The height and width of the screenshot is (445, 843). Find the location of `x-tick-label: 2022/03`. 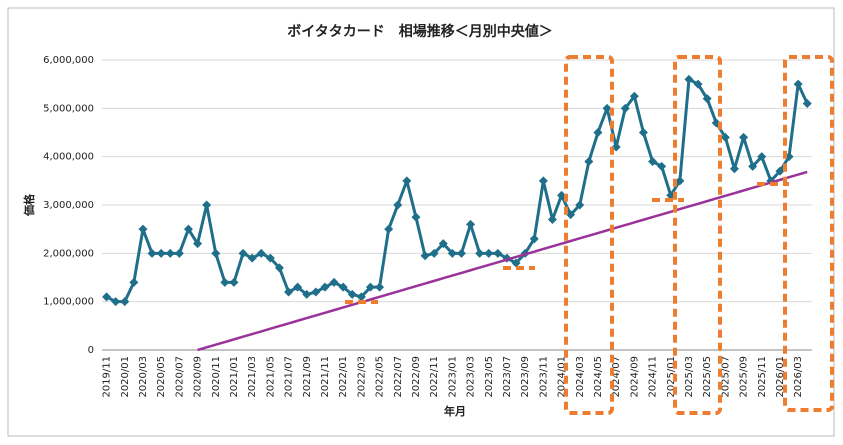

x-tick-label: 2022/03 is located at coordinates (361, 377).